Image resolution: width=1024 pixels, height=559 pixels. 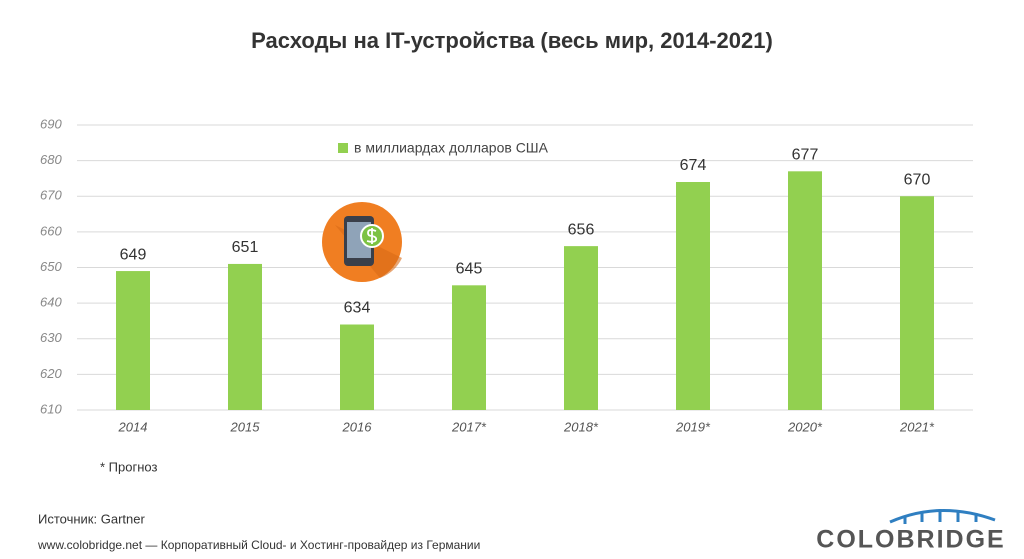 I want to click on y-tick-label: 670, so click(x=51, y=195).